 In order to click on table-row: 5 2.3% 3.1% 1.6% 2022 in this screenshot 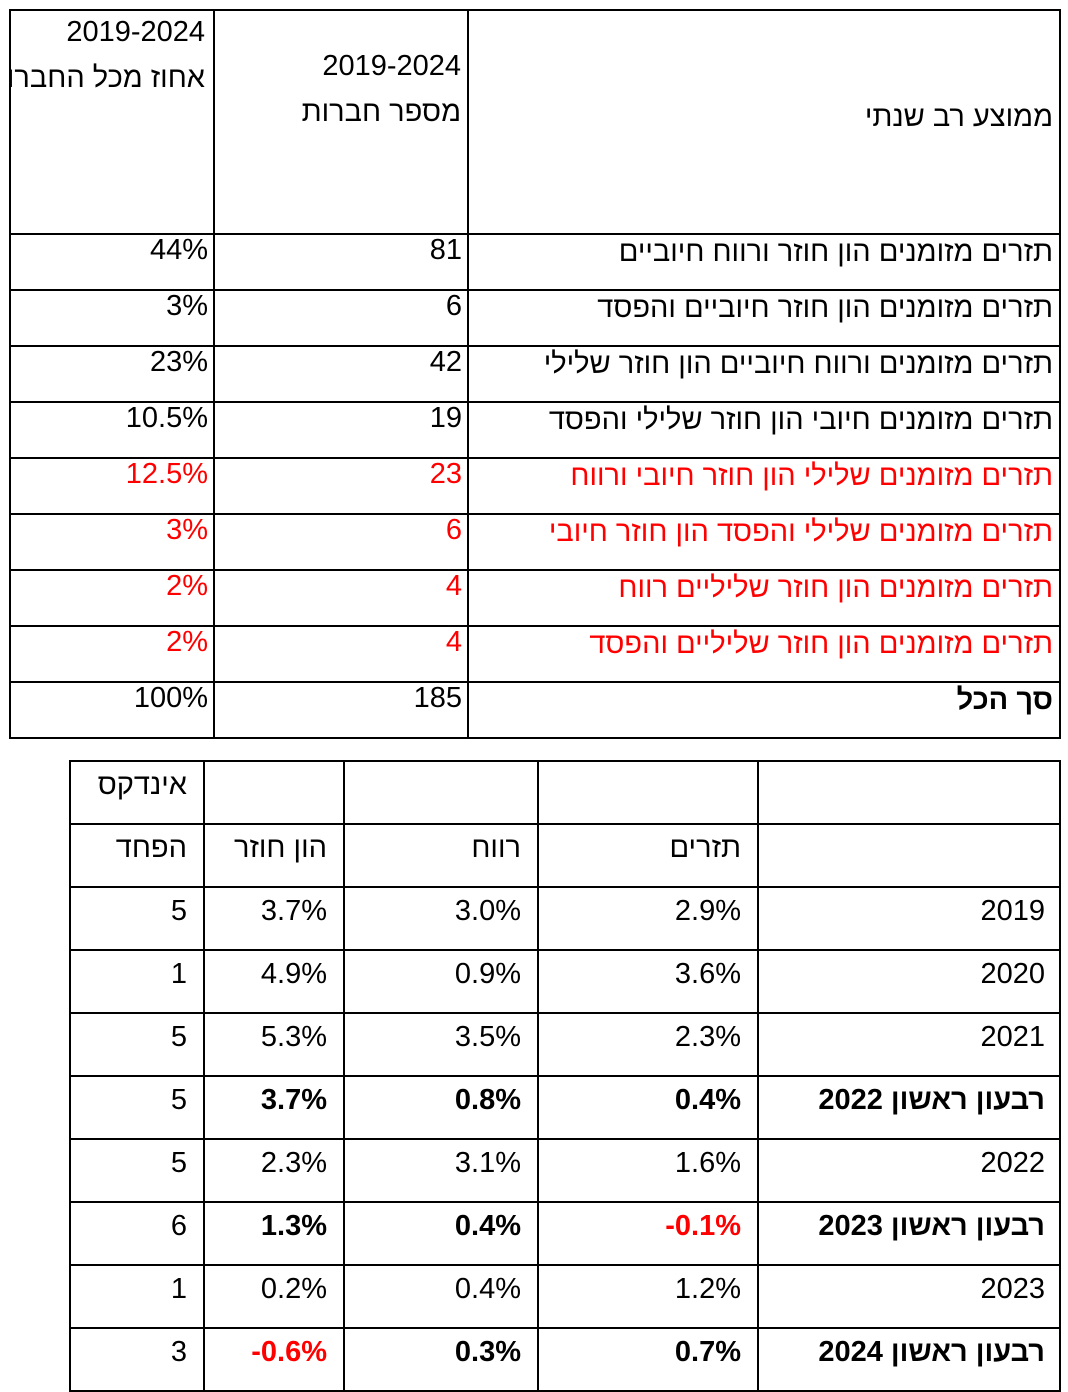, I will do `click(565, 1170)`.